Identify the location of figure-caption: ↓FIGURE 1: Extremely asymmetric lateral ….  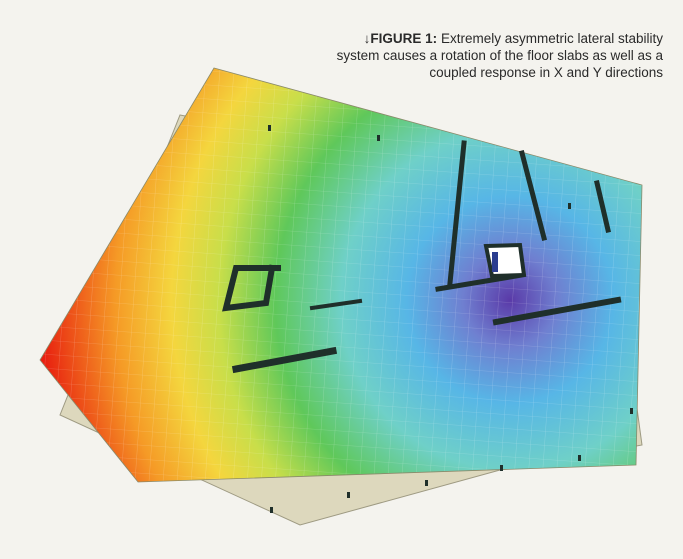
(498, 55).